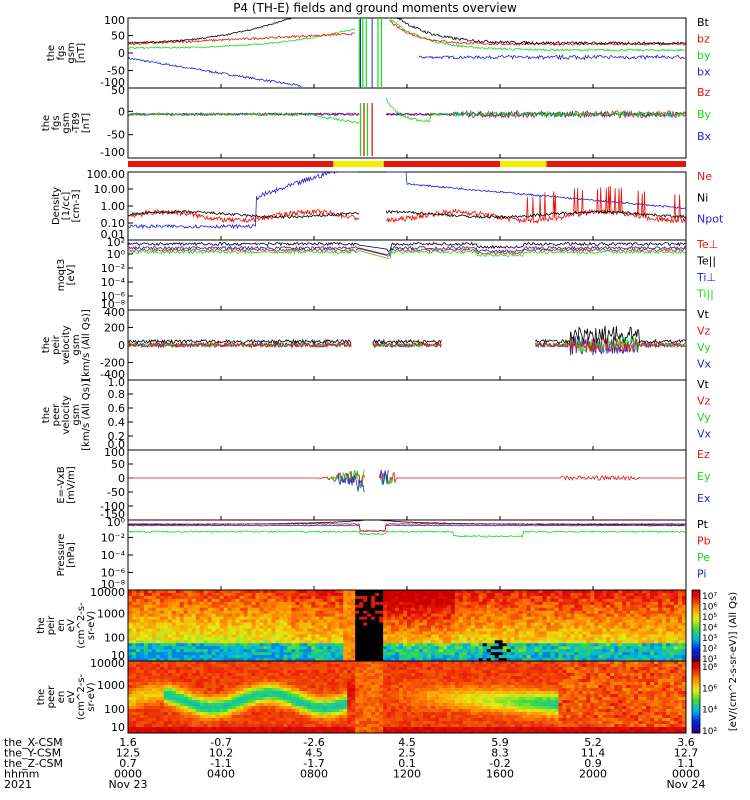  Describe the element at coordinates (112, 514) in the screenshot. I see `y-tick-label: -150` at that location.